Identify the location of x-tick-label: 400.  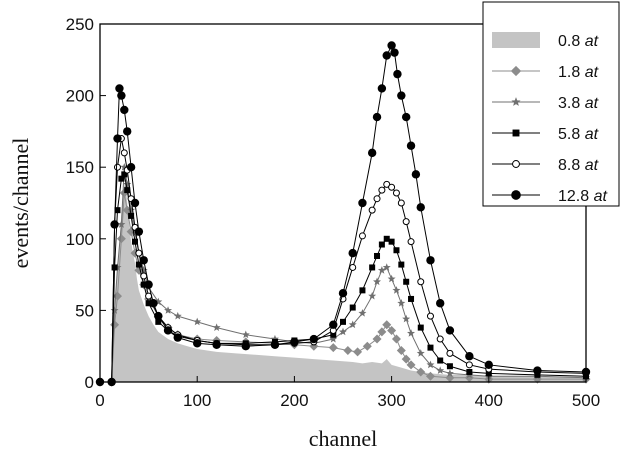
(489, 400).